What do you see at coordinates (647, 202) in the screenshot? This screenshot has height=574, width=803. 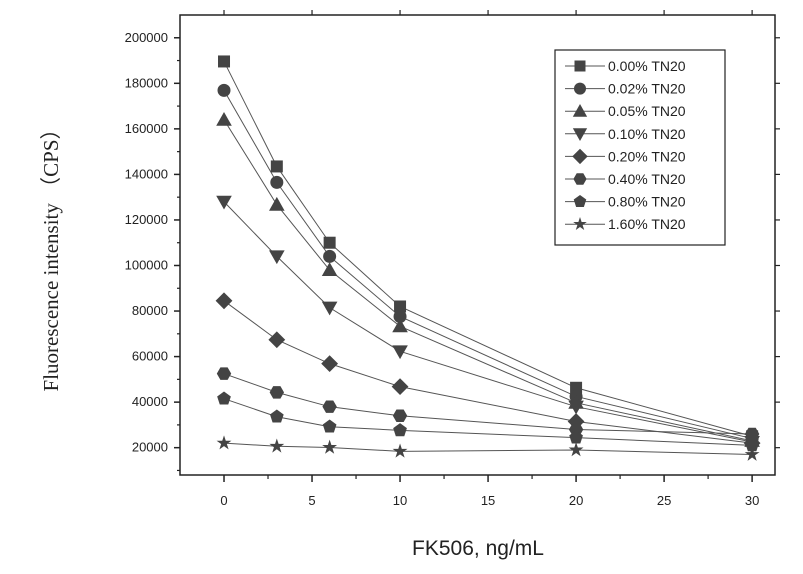 I see `legend-label: 0.80% TN20` at bounding box center [647, 202].